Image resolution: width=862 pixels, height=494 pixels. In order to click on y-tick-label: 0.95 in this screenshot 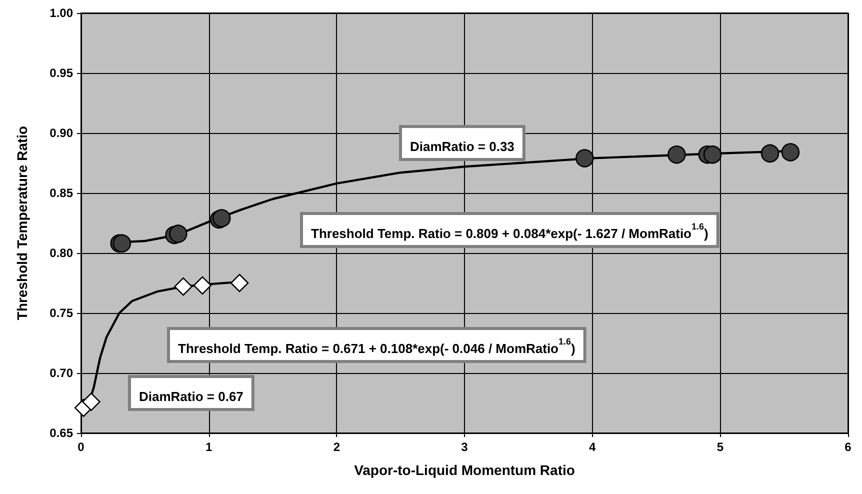, I will do `click(62, 73)`.